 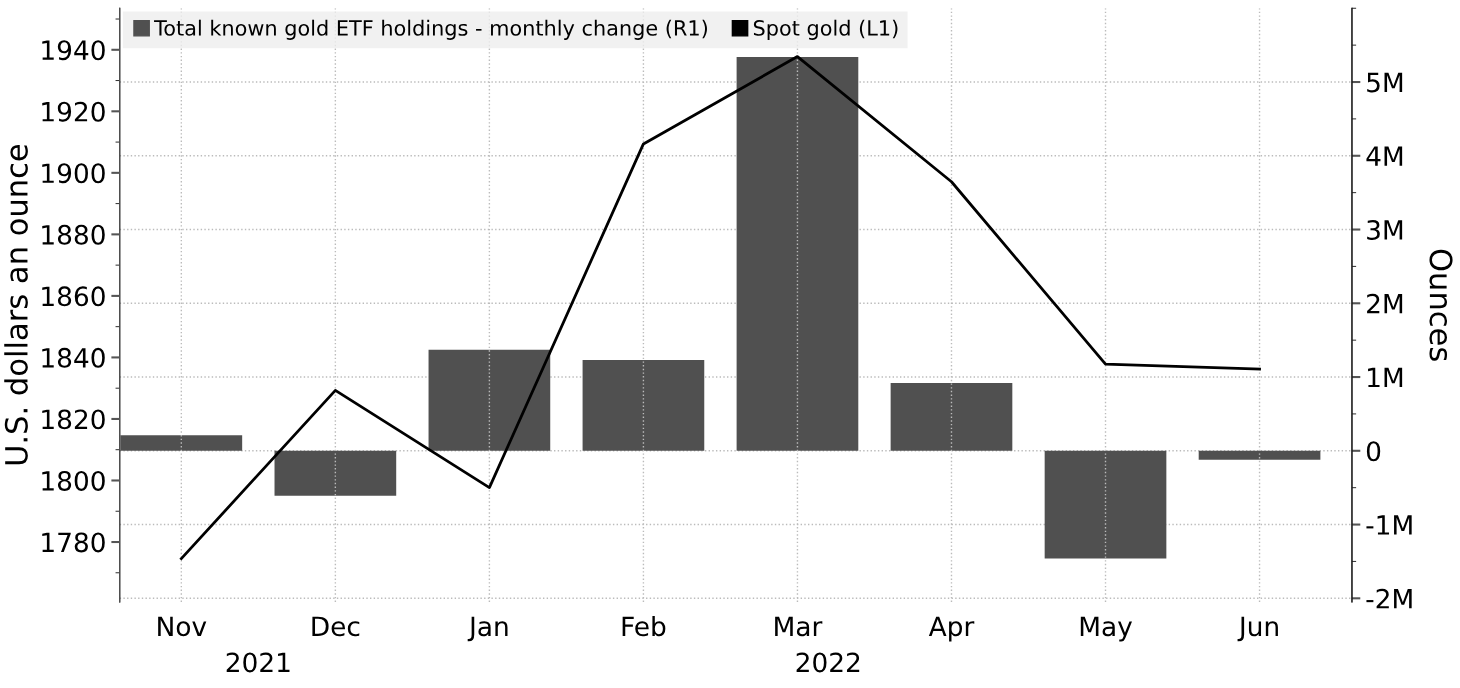 What do you see at coordinates (73, 480) in the screenshot?
I see `y-tick-label: 1800` at bounding box center [73, 480].